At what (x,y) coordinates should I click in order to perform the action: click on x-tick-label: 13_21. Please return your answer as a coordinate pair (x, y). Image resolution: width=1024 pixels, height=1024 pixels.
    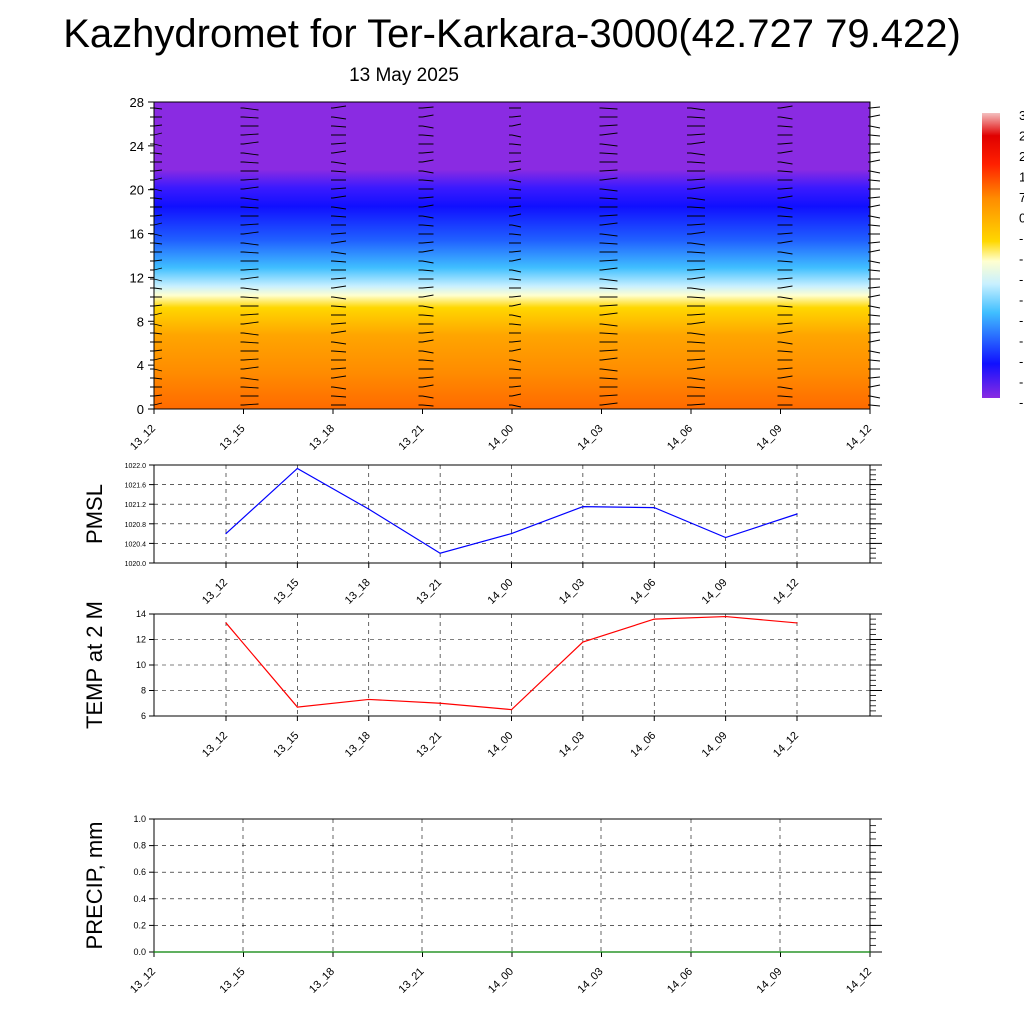
    Looking at the image, I should click on (429, 592).